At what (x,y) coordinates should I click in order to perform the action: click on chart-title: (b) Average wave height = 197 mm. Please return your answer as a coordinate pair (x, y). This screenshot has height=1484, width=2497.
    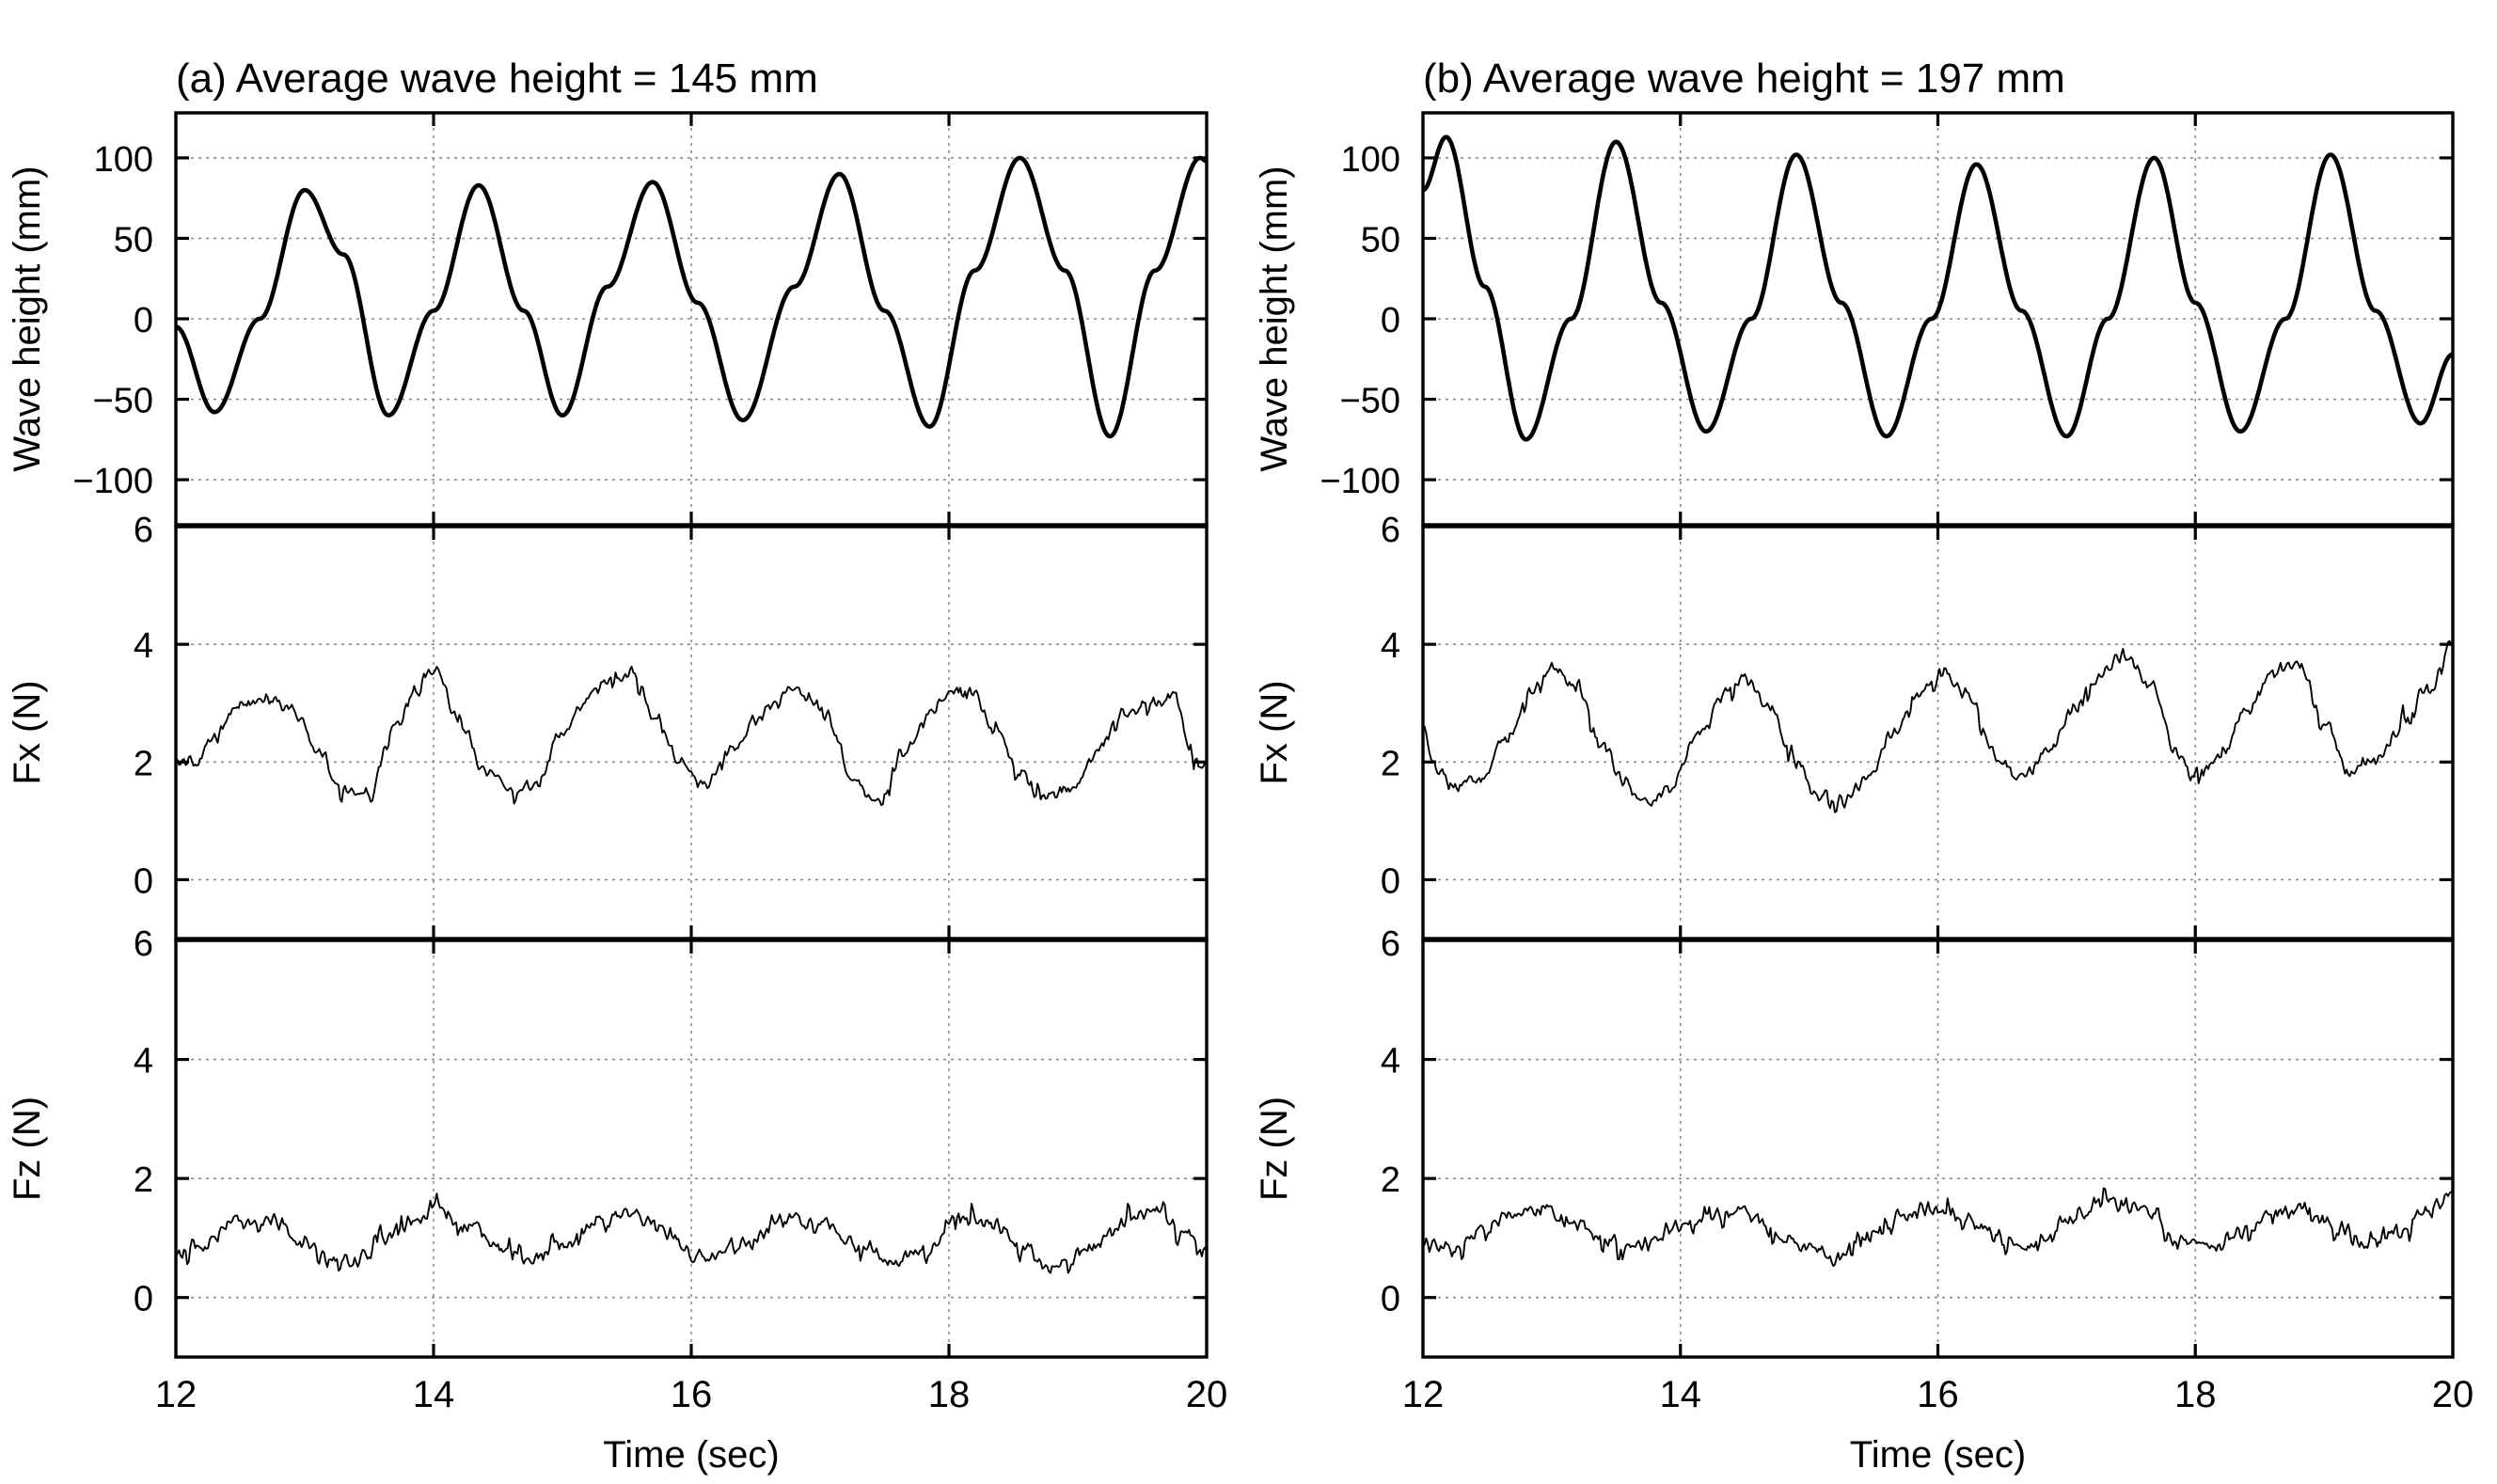
    Looking at the image, I should click on (1744, 78).